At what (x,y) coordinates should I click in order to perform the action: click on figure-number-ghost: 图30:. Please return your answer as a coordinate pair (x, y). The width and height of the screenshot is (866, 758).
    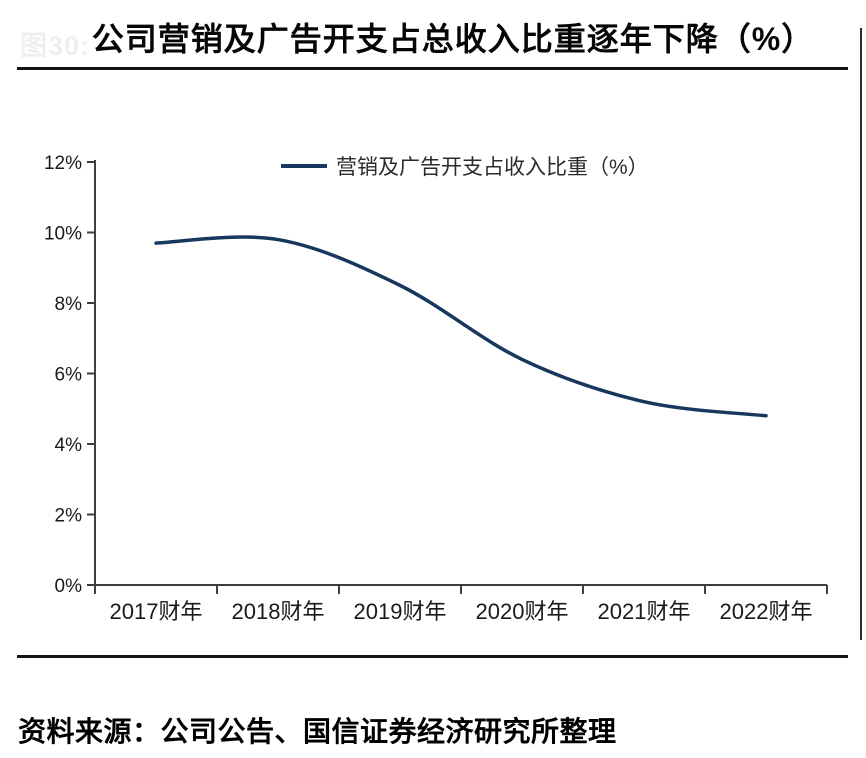
    Looking at the image, I should click on (55, 46).